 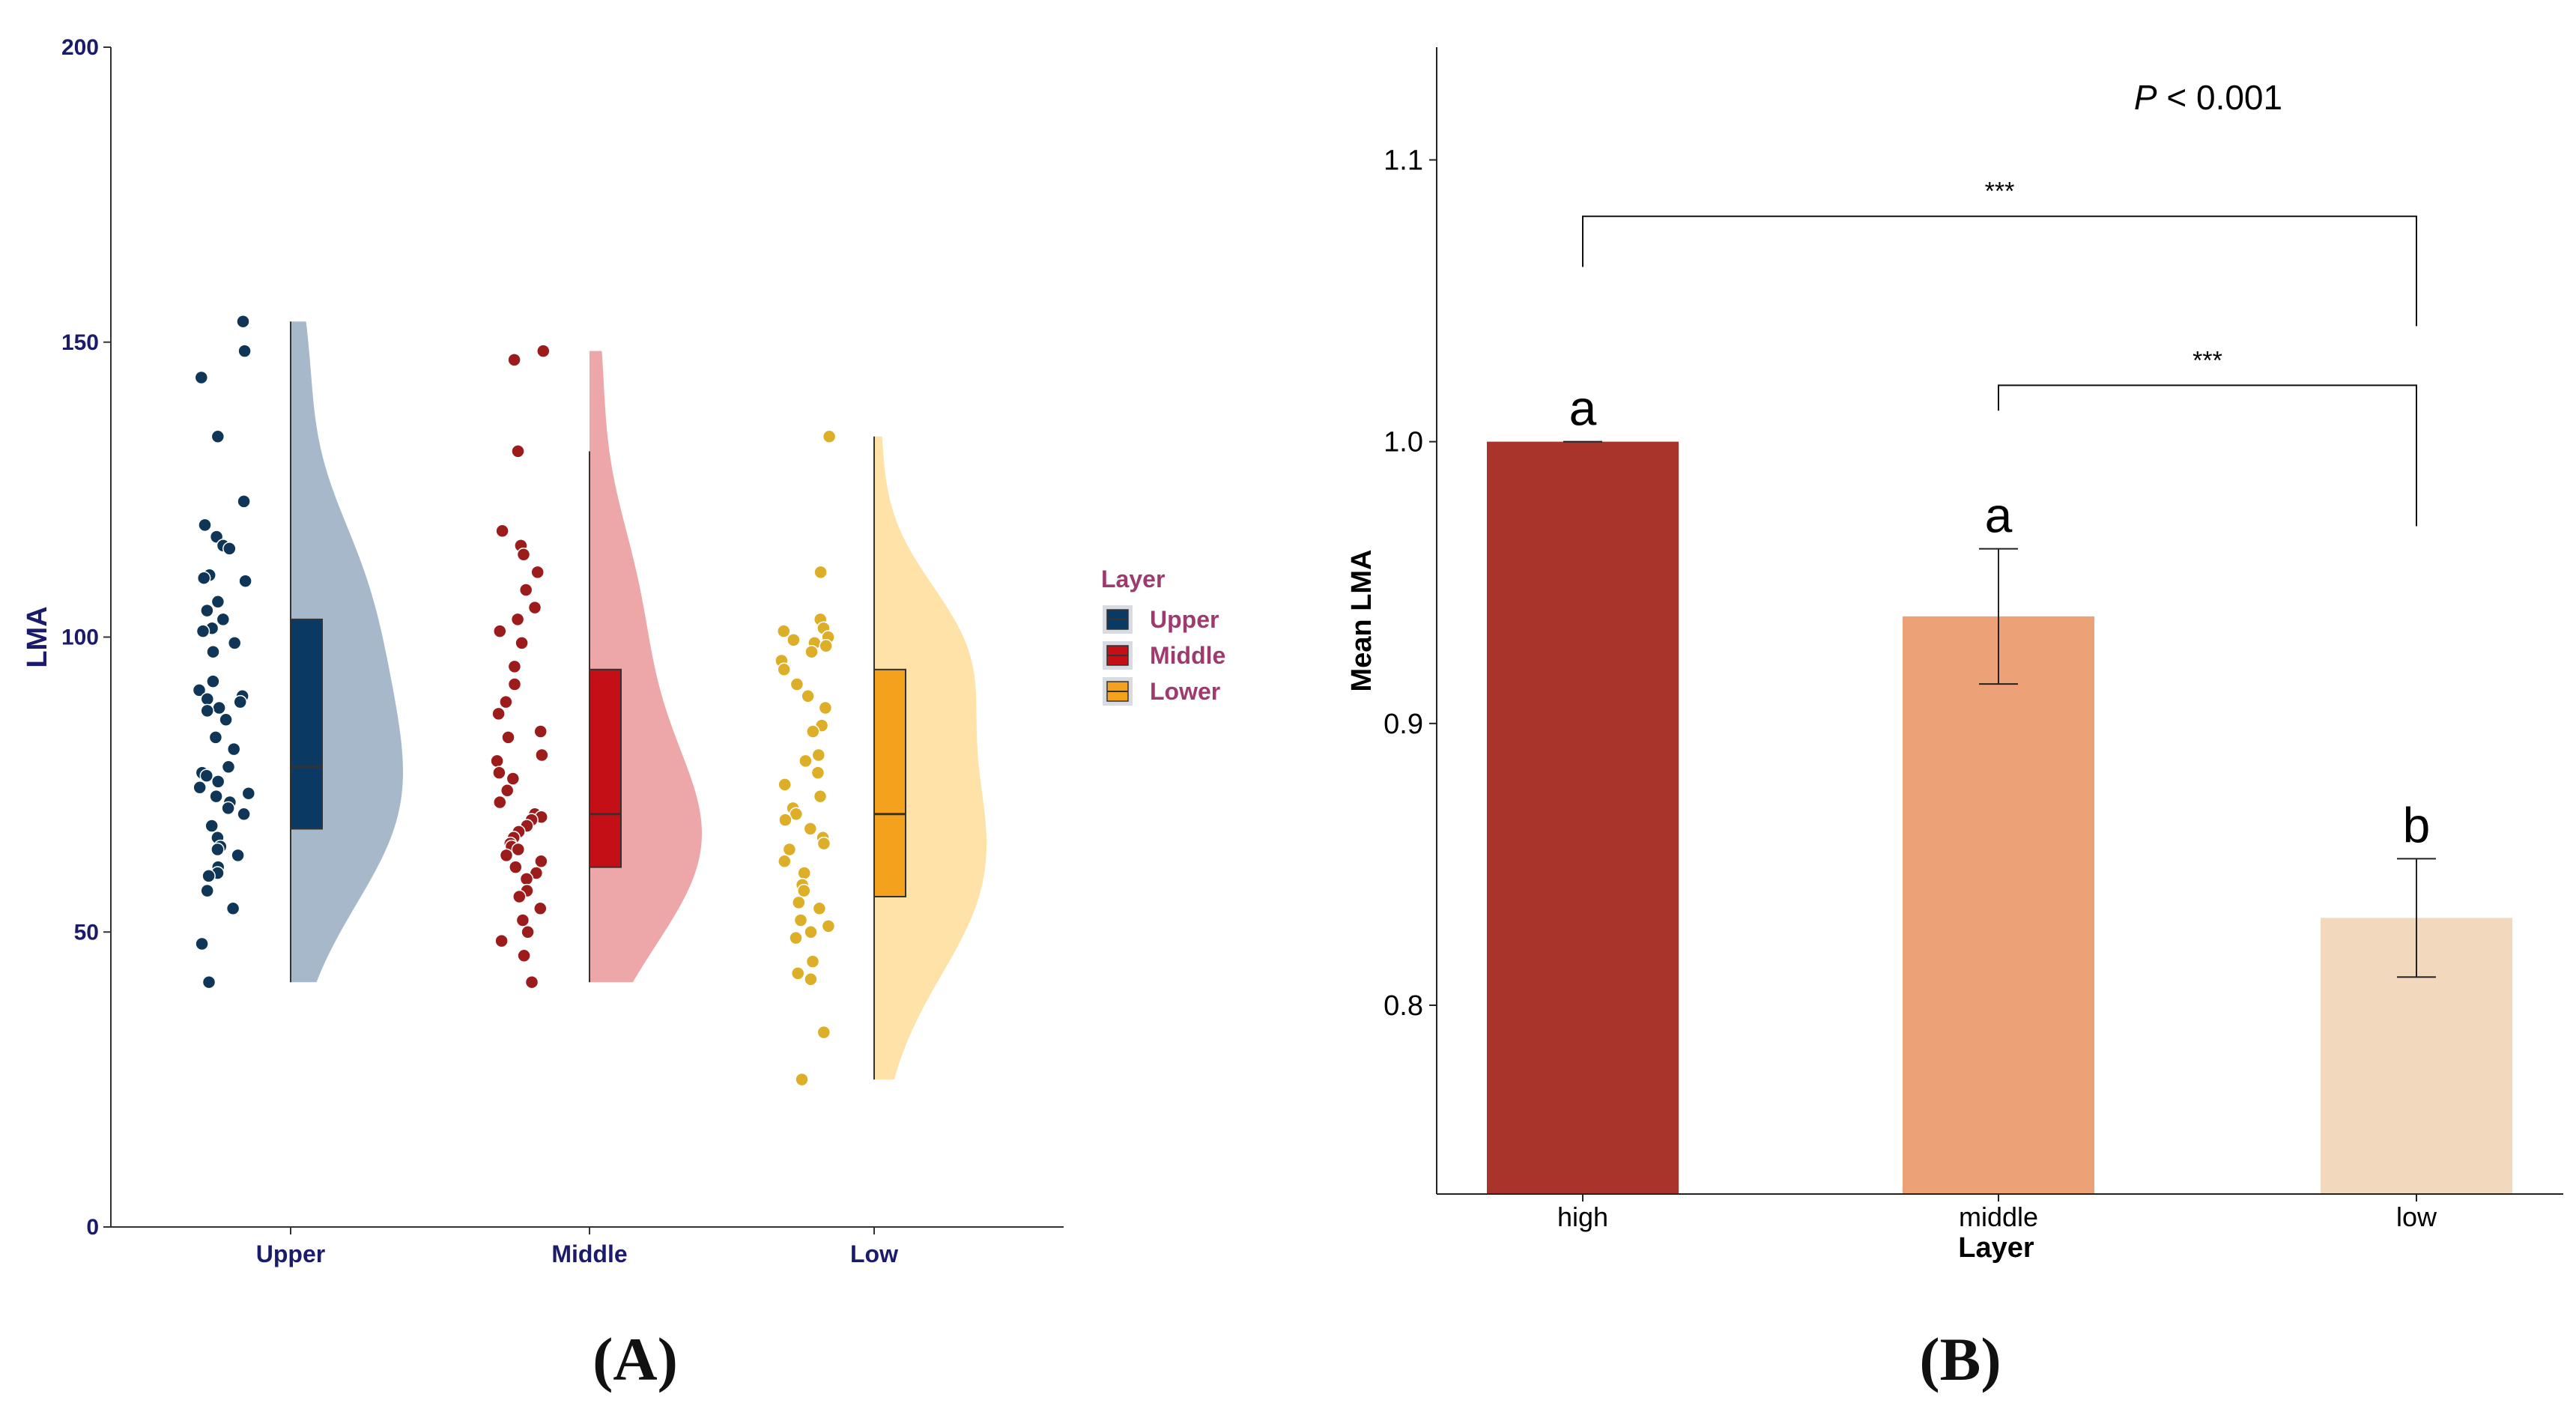 I want to click on a-box-upper, so click(x=306, y=724).